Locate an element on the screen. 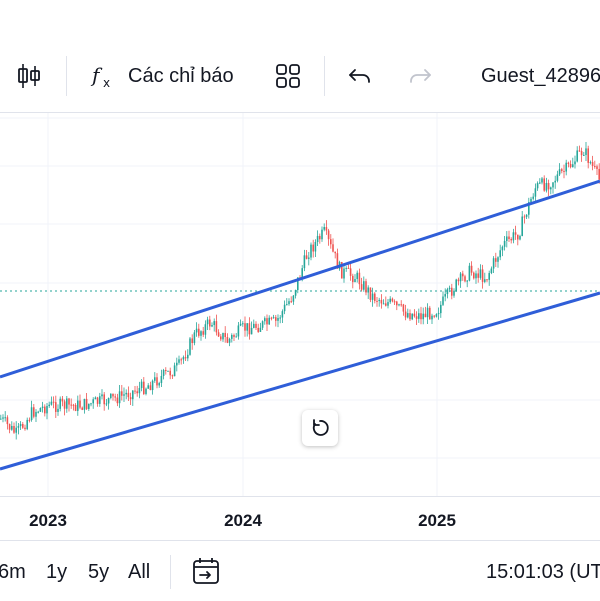 The image size is (600, 601). x-tick-label: 2023 is located at coordinates (48, 520).